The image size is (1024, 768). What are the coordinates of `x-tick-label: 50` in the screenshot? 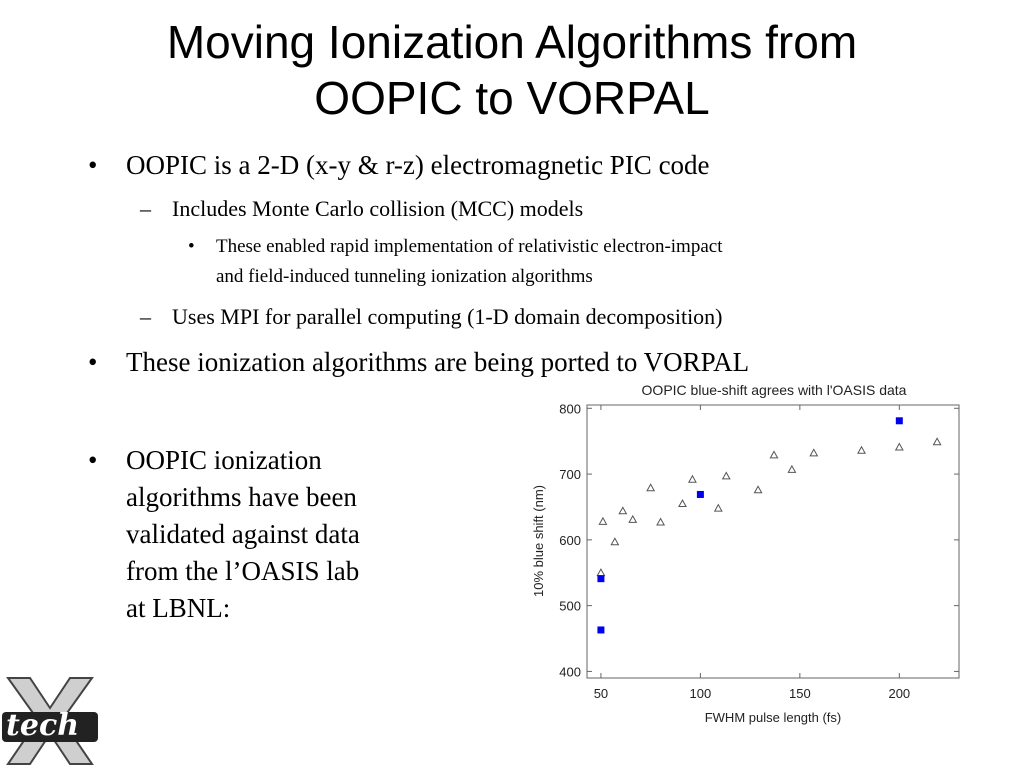 It's located at (601, 693).